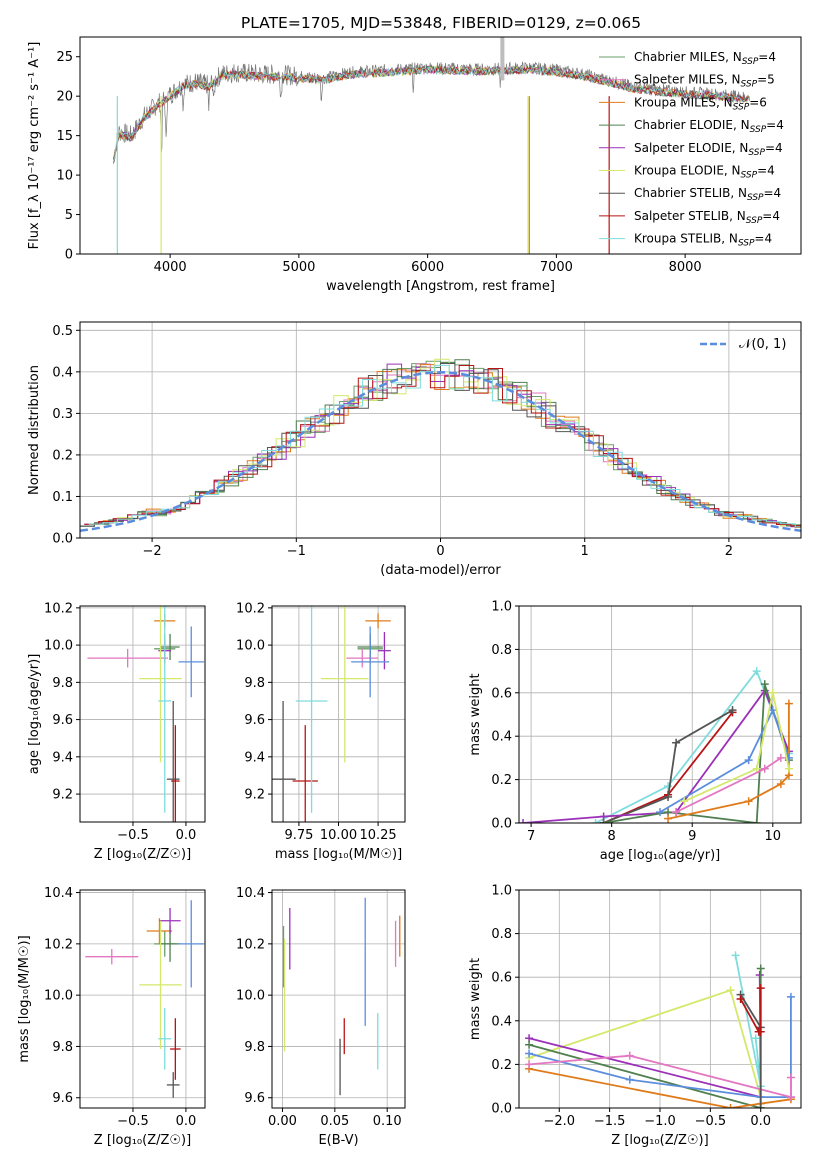 The width and height of the screenshot is (819, 1170). I want to click on x-tick-label: −0.5, so click(711, 1121).